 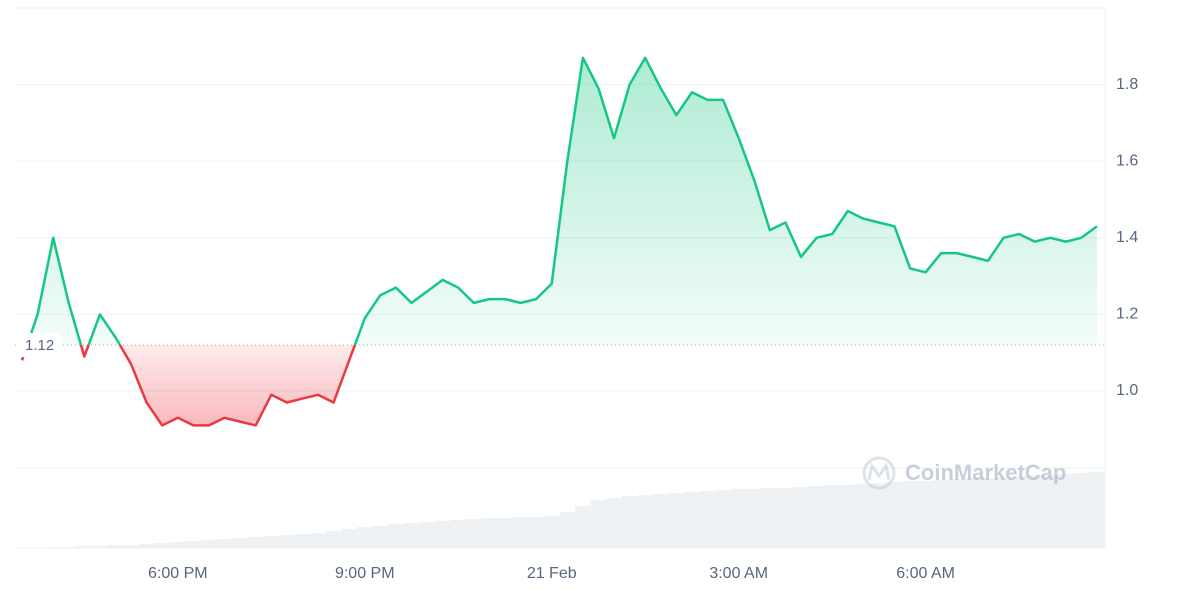 I want to click on volume-bars, so click(x=575, y=510).